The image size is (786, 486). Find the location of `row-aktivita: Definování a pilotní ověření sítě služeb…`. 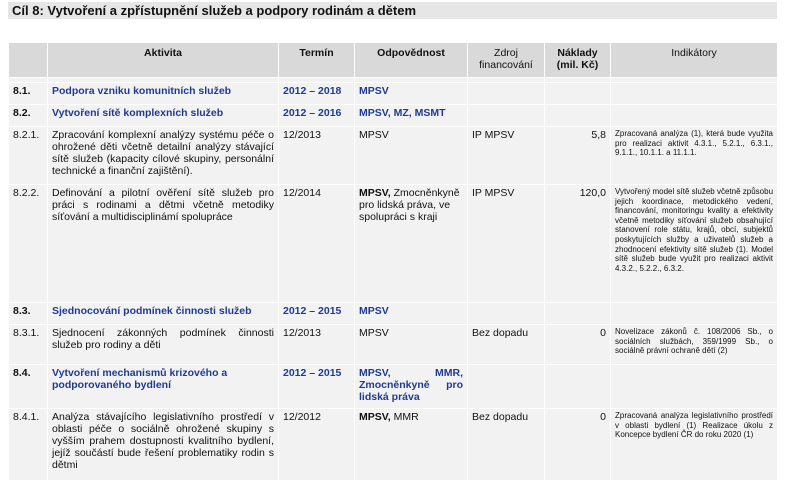

row-aktivita: Definování a pilotní ověření sítě služeb… is located at coordinates (163, 243).